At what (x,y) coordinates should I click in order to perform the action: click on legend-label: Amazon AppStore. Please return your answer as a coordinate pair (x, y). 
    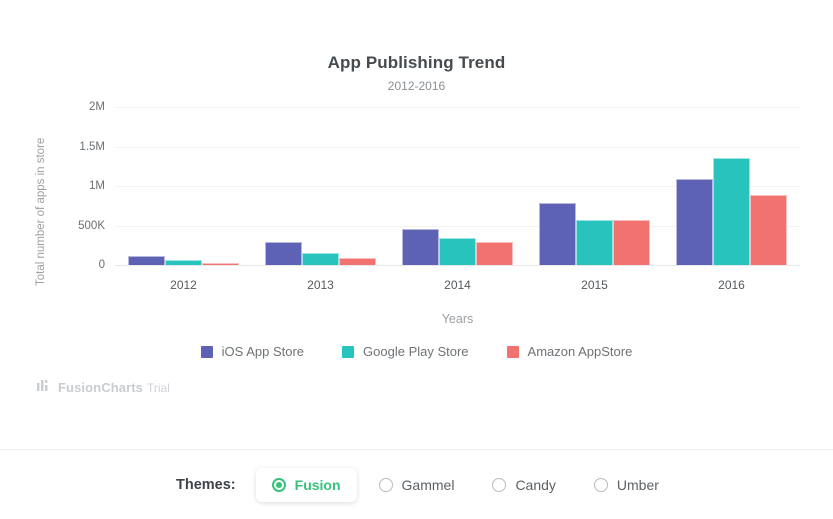
    Looking at the image, I should click on (580, 351).